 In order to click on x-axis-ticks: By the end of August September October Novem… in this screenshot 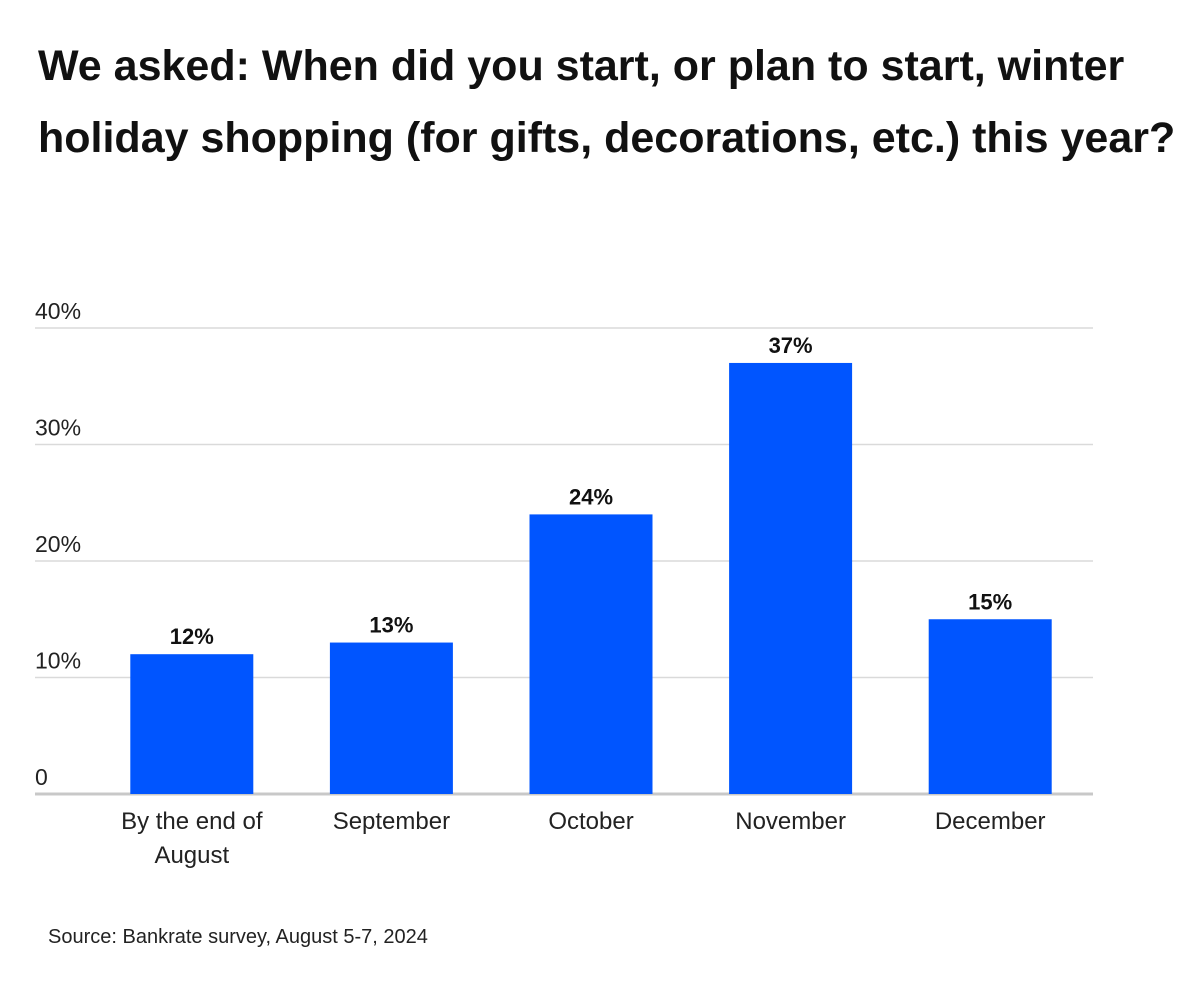, I will do `click(583, 838)`.